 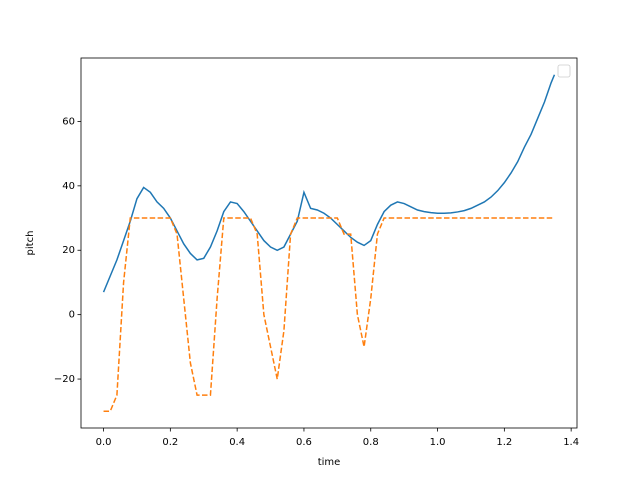 What do you see at coordinates (64, 379) in the screenshot?
I see `y-tick-label: −20` at bounding box center [64, 379].